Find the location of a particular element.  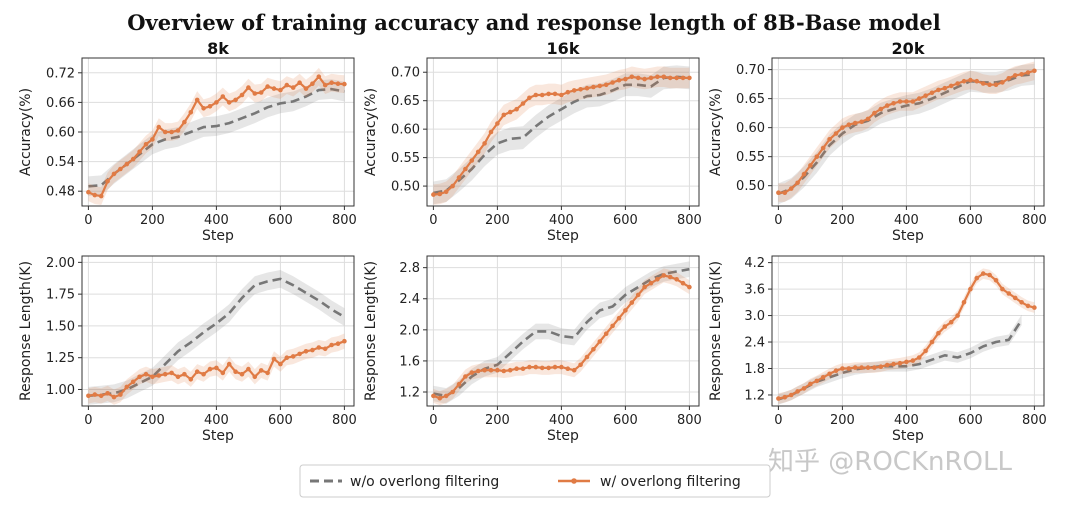

y-tick-label: 1.75 is located at coordinates (60, 295).